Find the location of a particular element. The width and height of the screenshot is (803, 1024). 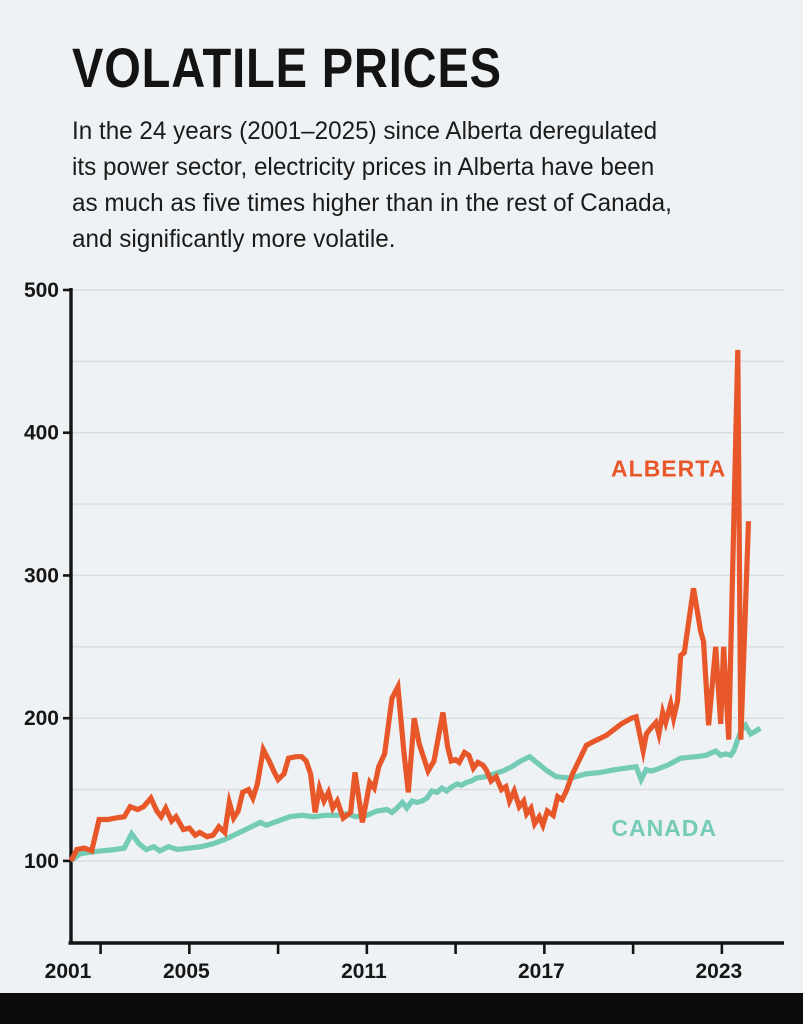

y-tick-labels: 100 200 300 400 500 is located at coordinates (47, 576).